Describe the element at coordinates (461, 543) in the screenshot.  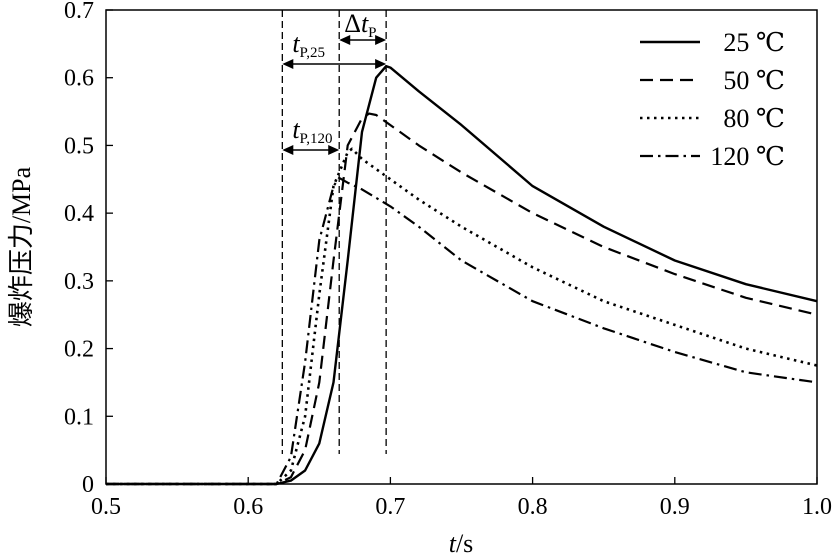
I see `x-axis-title: t/s` at that location.